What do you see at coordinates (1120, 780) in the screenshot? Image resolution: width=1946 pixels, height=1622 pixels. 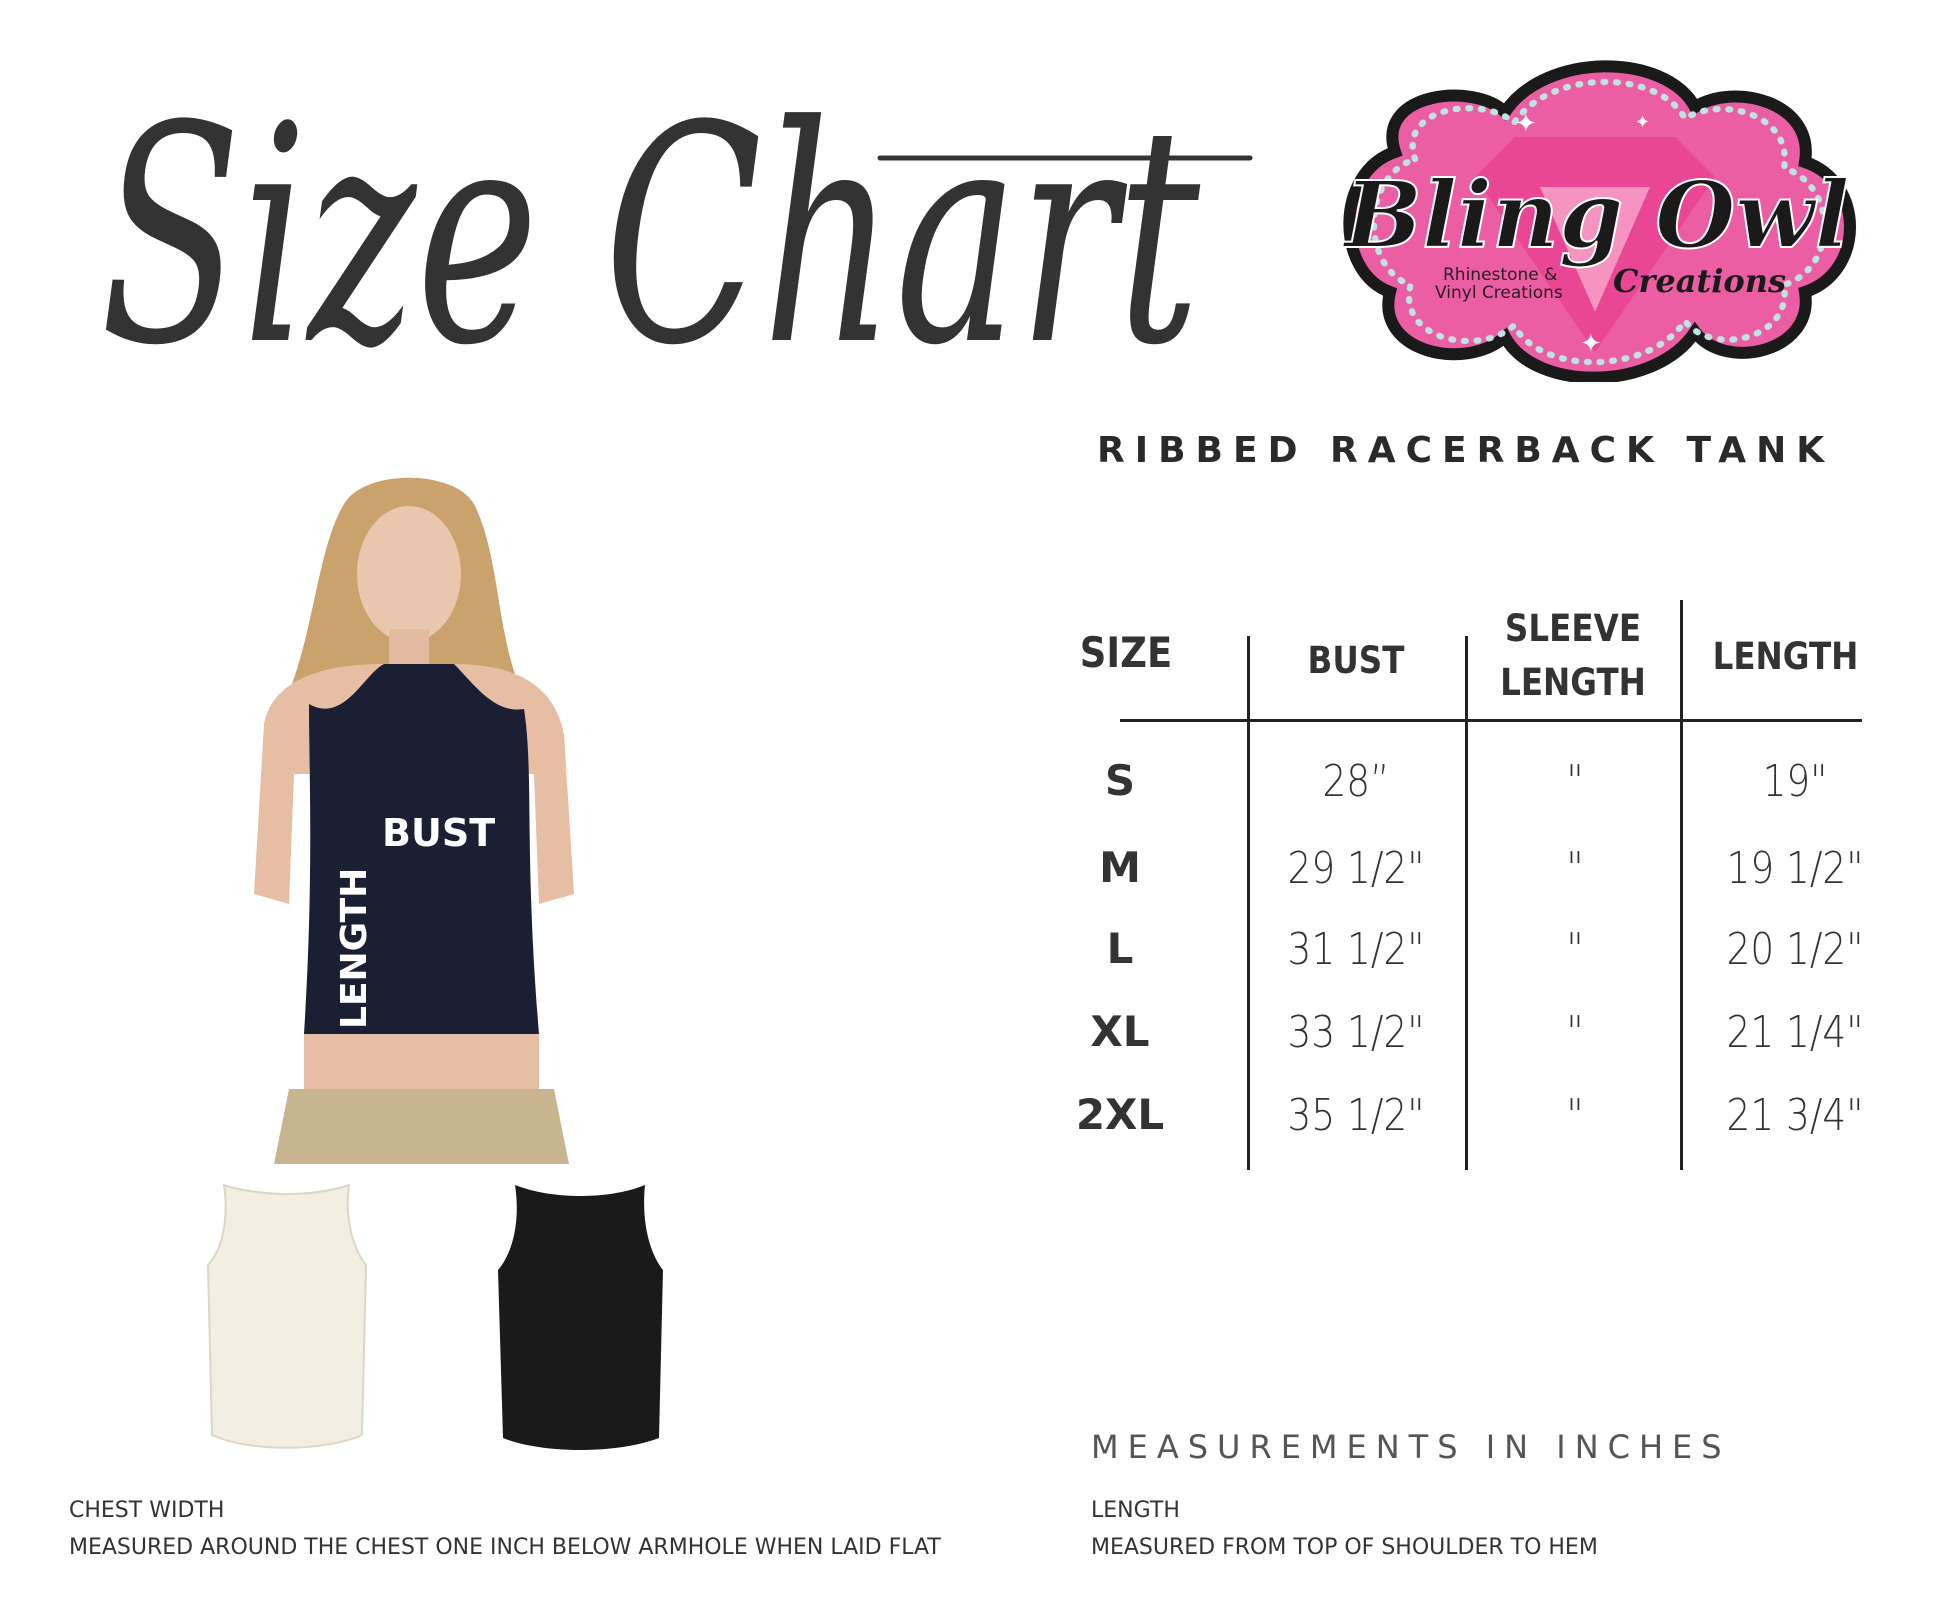 I see `size-cell: S` at bounding box center [1120, 780].